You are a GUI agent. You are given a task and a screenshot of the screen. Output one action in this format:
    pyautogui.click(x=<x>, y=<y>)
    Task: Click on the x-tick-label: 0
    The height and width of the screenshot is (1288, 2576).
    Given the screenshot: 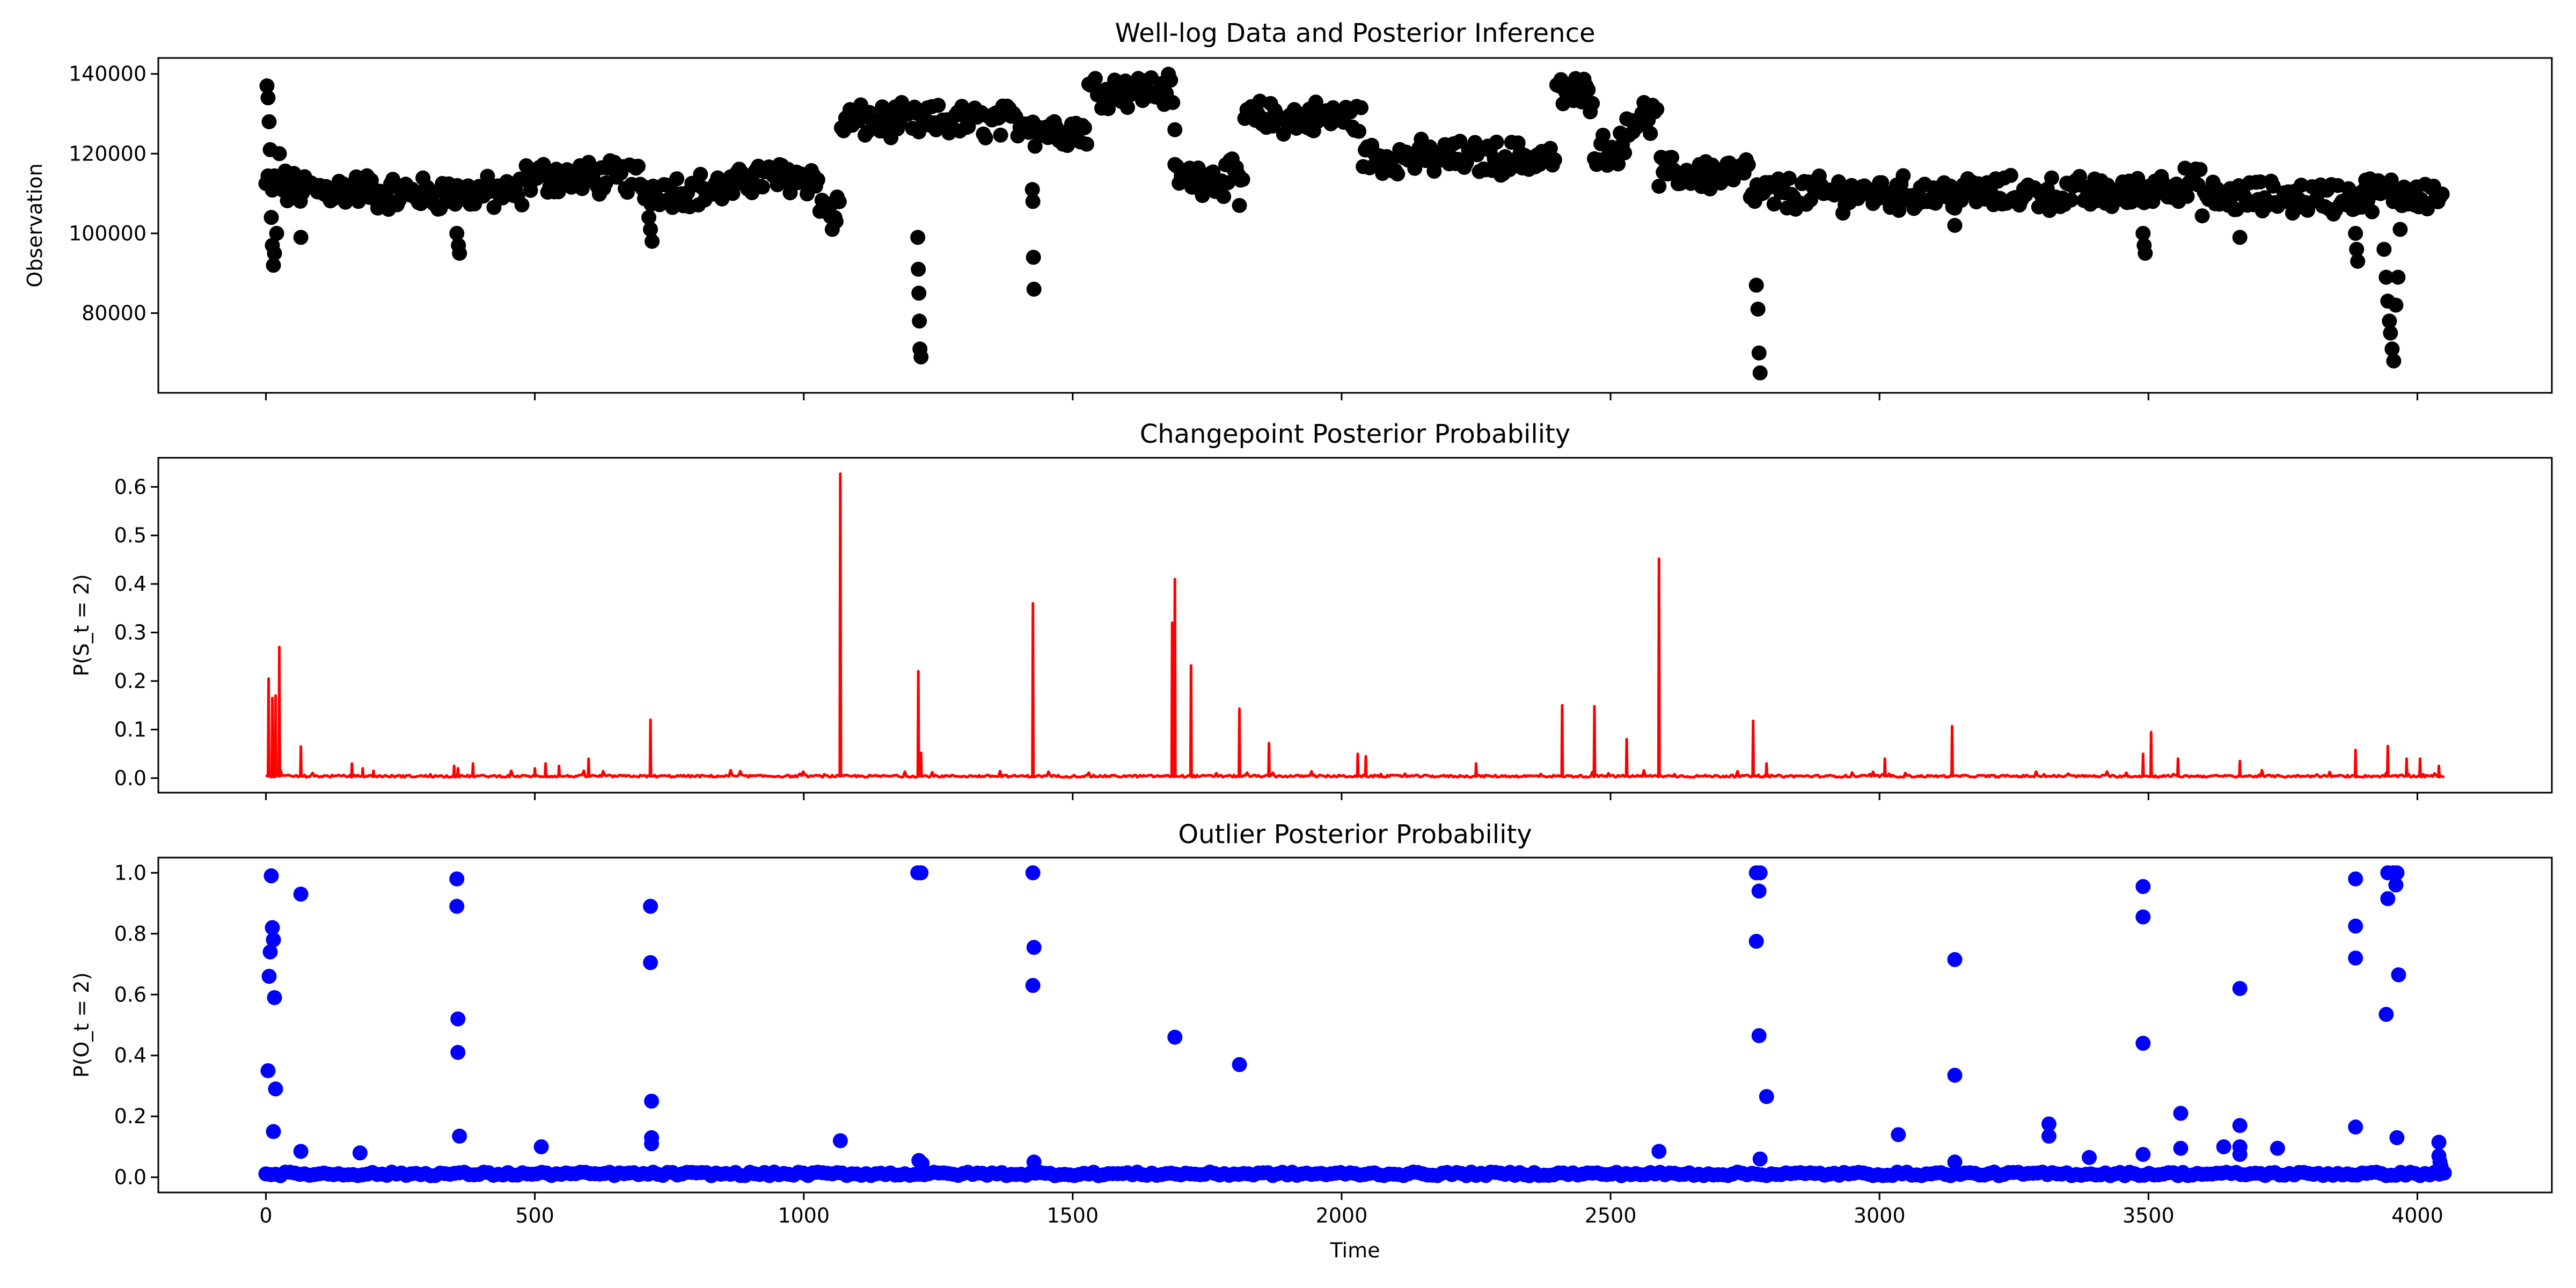 What is the action you would take?
    pyautogui.click(x=265, y=1215)
    